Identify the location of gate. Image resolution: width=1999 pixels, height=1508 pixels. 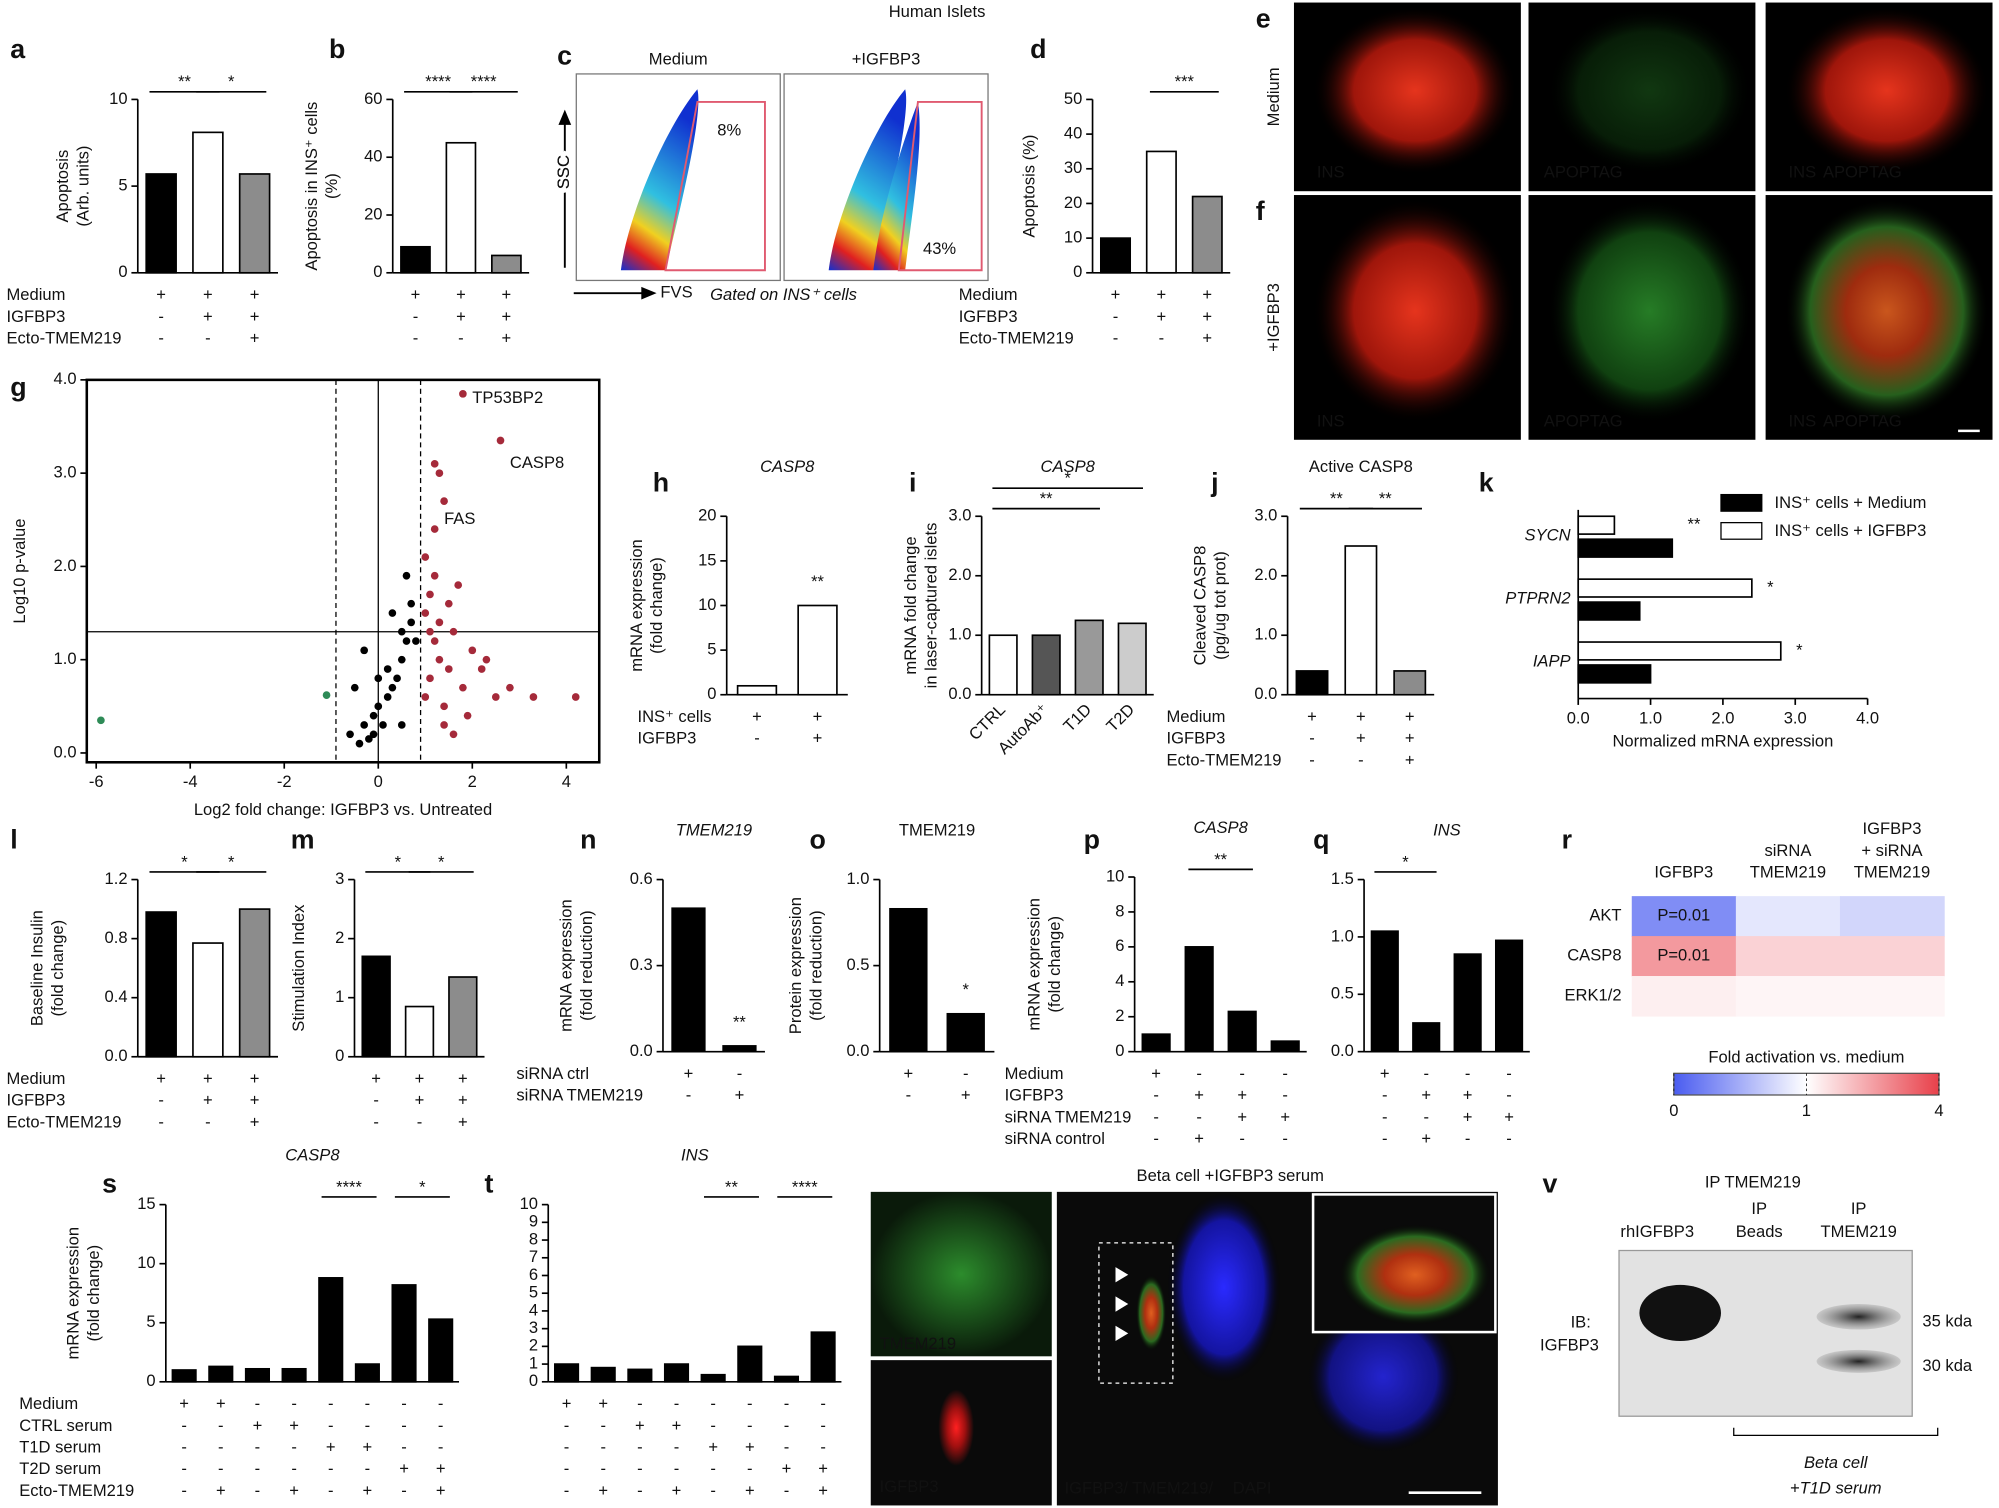
(940, 186).